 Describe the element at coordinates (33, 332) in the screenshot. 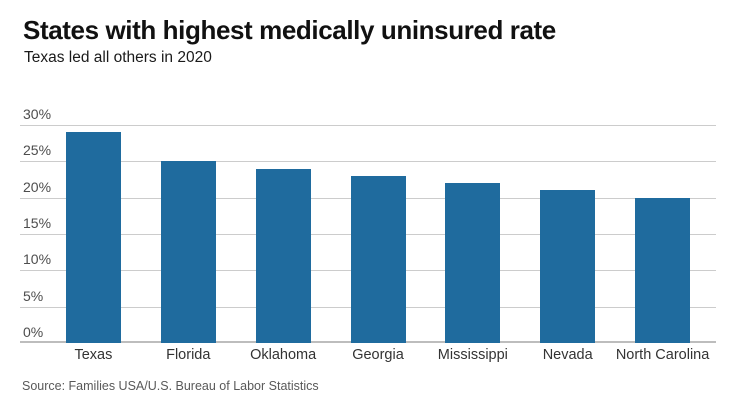

I see `y-tick-label-0: 0%` at that location.